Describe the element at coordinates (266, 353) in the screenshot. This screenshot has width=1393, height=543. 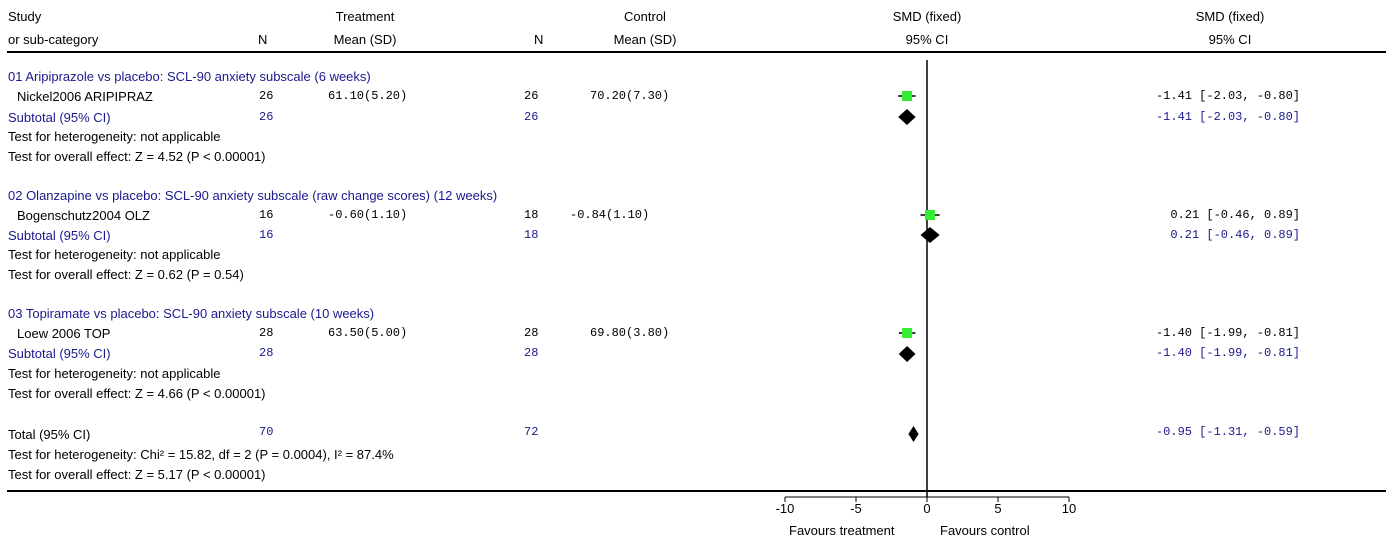
I see `subtotal-n-treatment: 28` at that location.